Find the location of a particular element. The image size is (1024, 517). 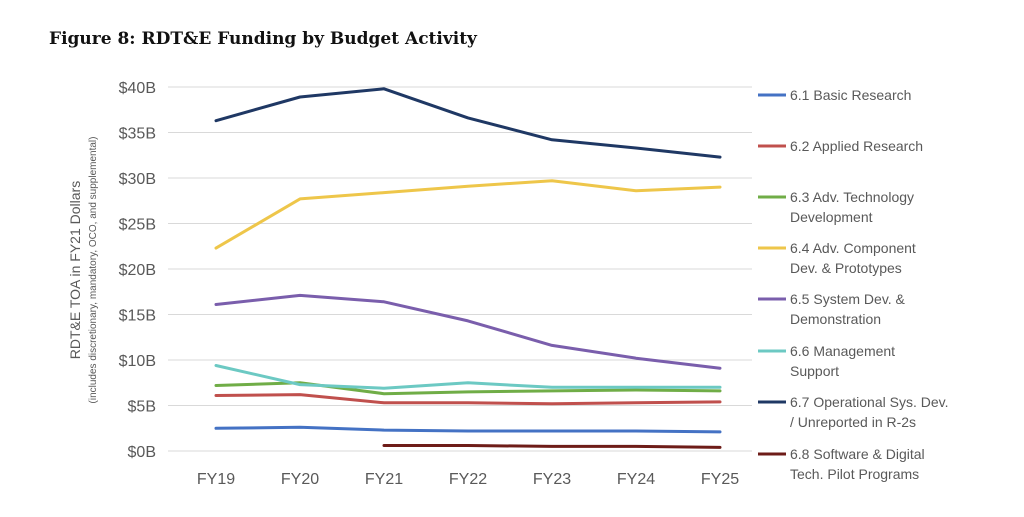

y-tick-label: $35B is located at coordinates (137, 134).